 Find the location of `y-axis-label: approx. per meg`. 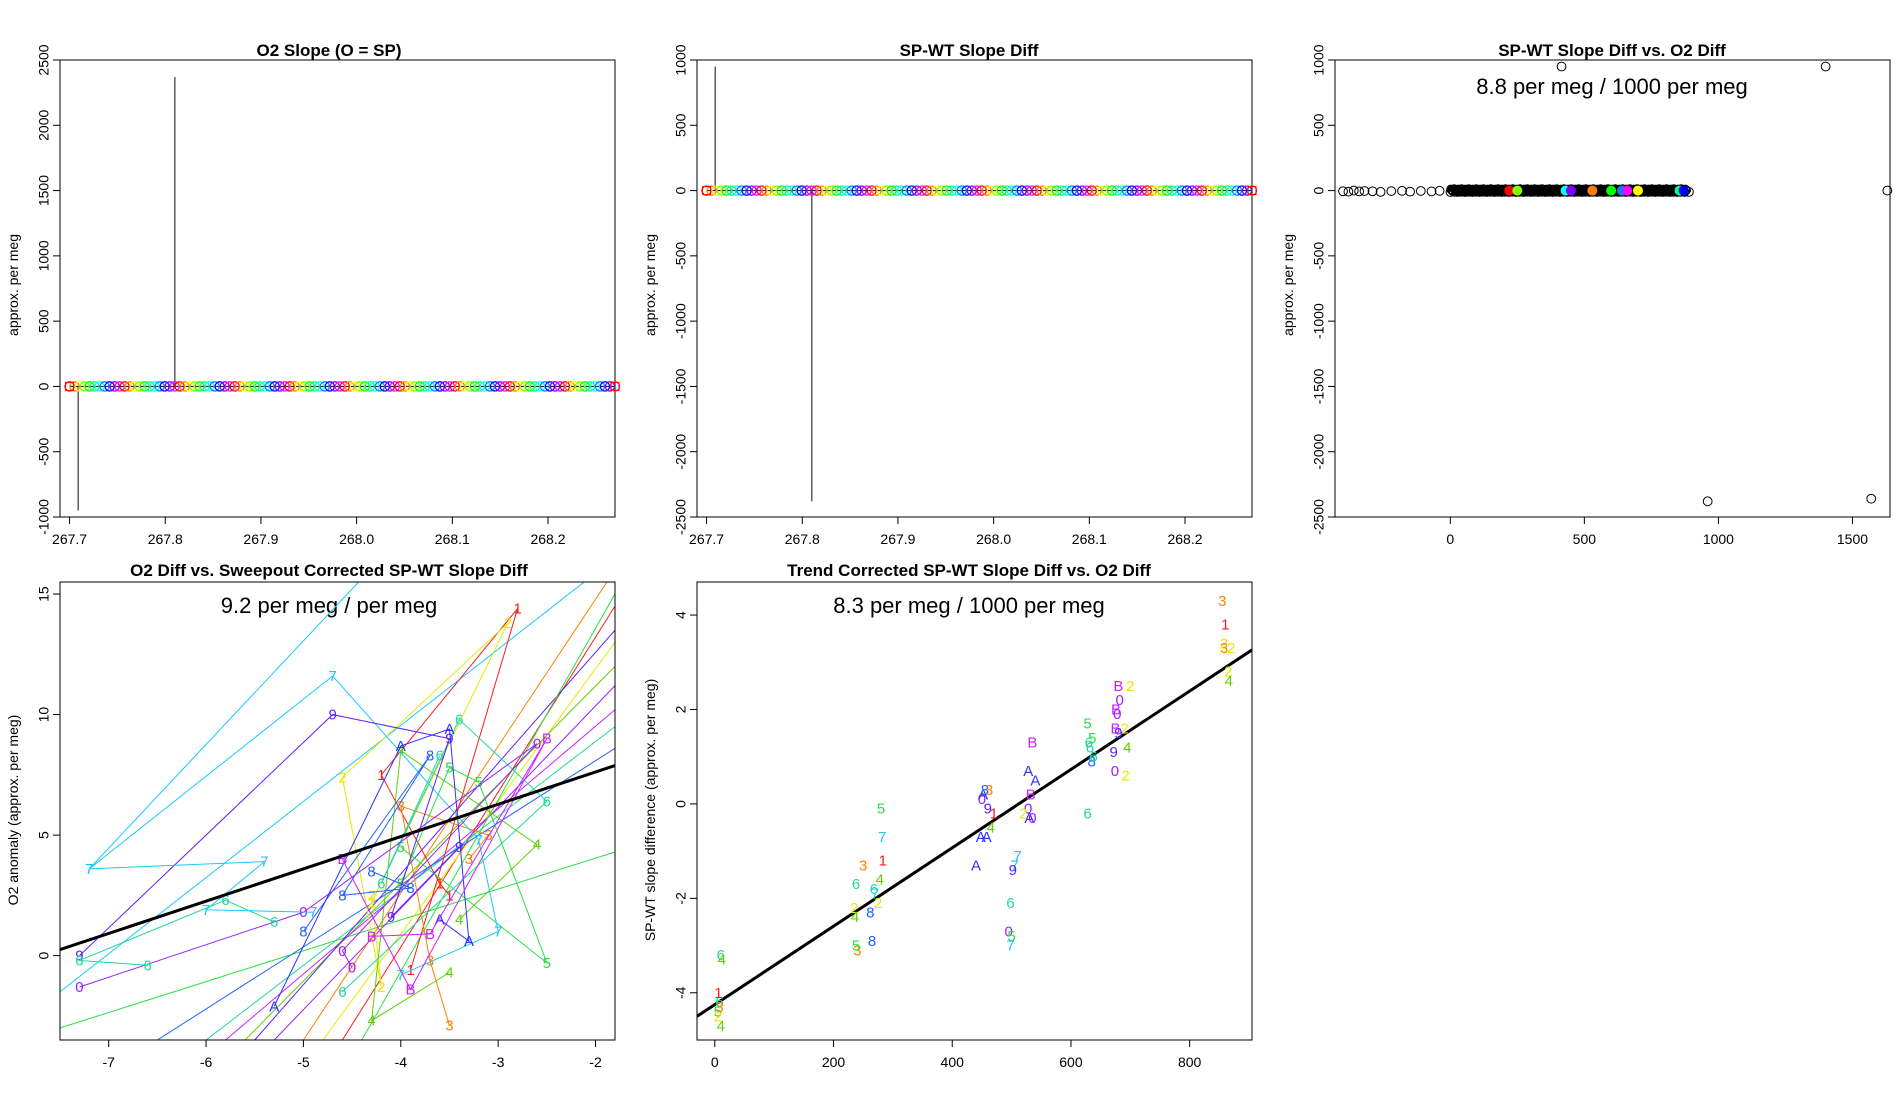

y-axis-label: approx. per meg is located at coordinates (13, 285).